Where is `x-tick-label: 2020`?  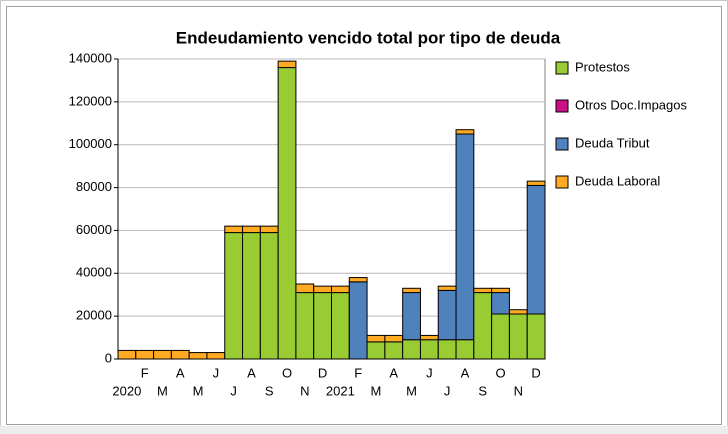 x-tick-label: 2020 is located at coordinates (126, 390).